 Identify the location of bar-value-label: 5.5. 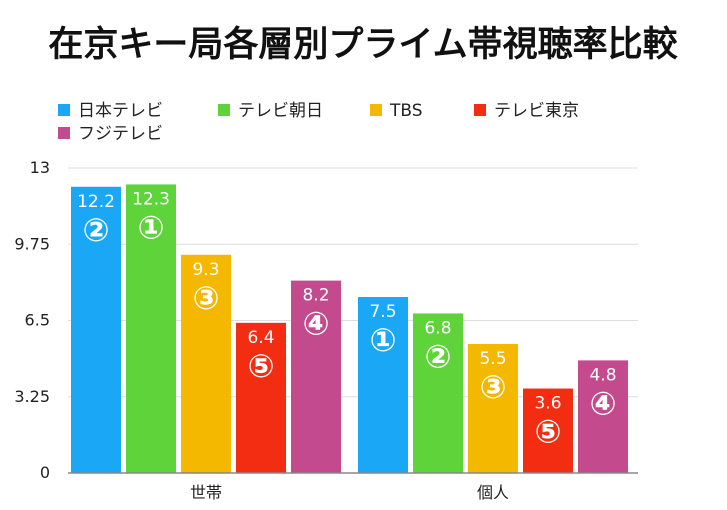
(492, 359).